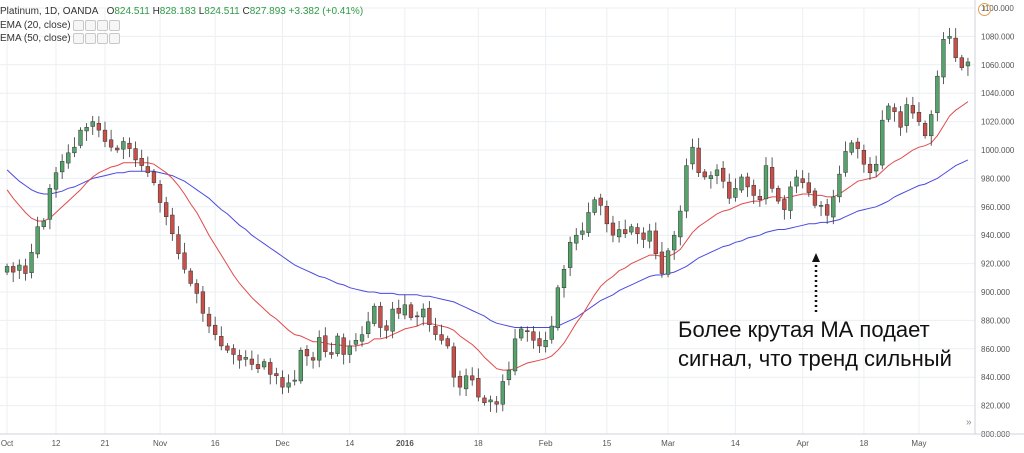 The height and width of the screenshot is (453, 1024). What do you see at coordinates (995, 406) in the screenshot?
I see `price-tick-label: 820.000` at bounding box center [995, 406].